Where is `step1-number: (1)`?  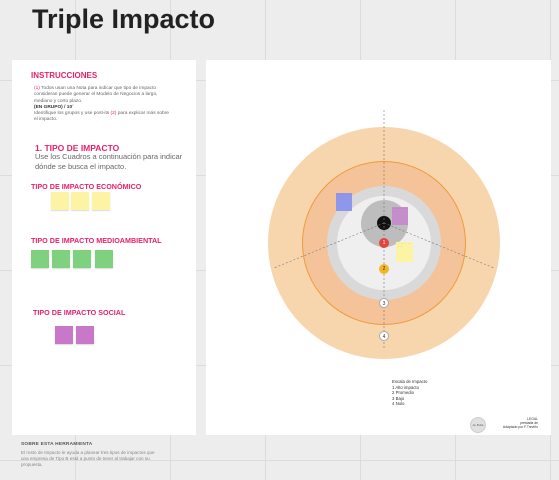 step1-number: (1) is located at coordinates (37, 88).